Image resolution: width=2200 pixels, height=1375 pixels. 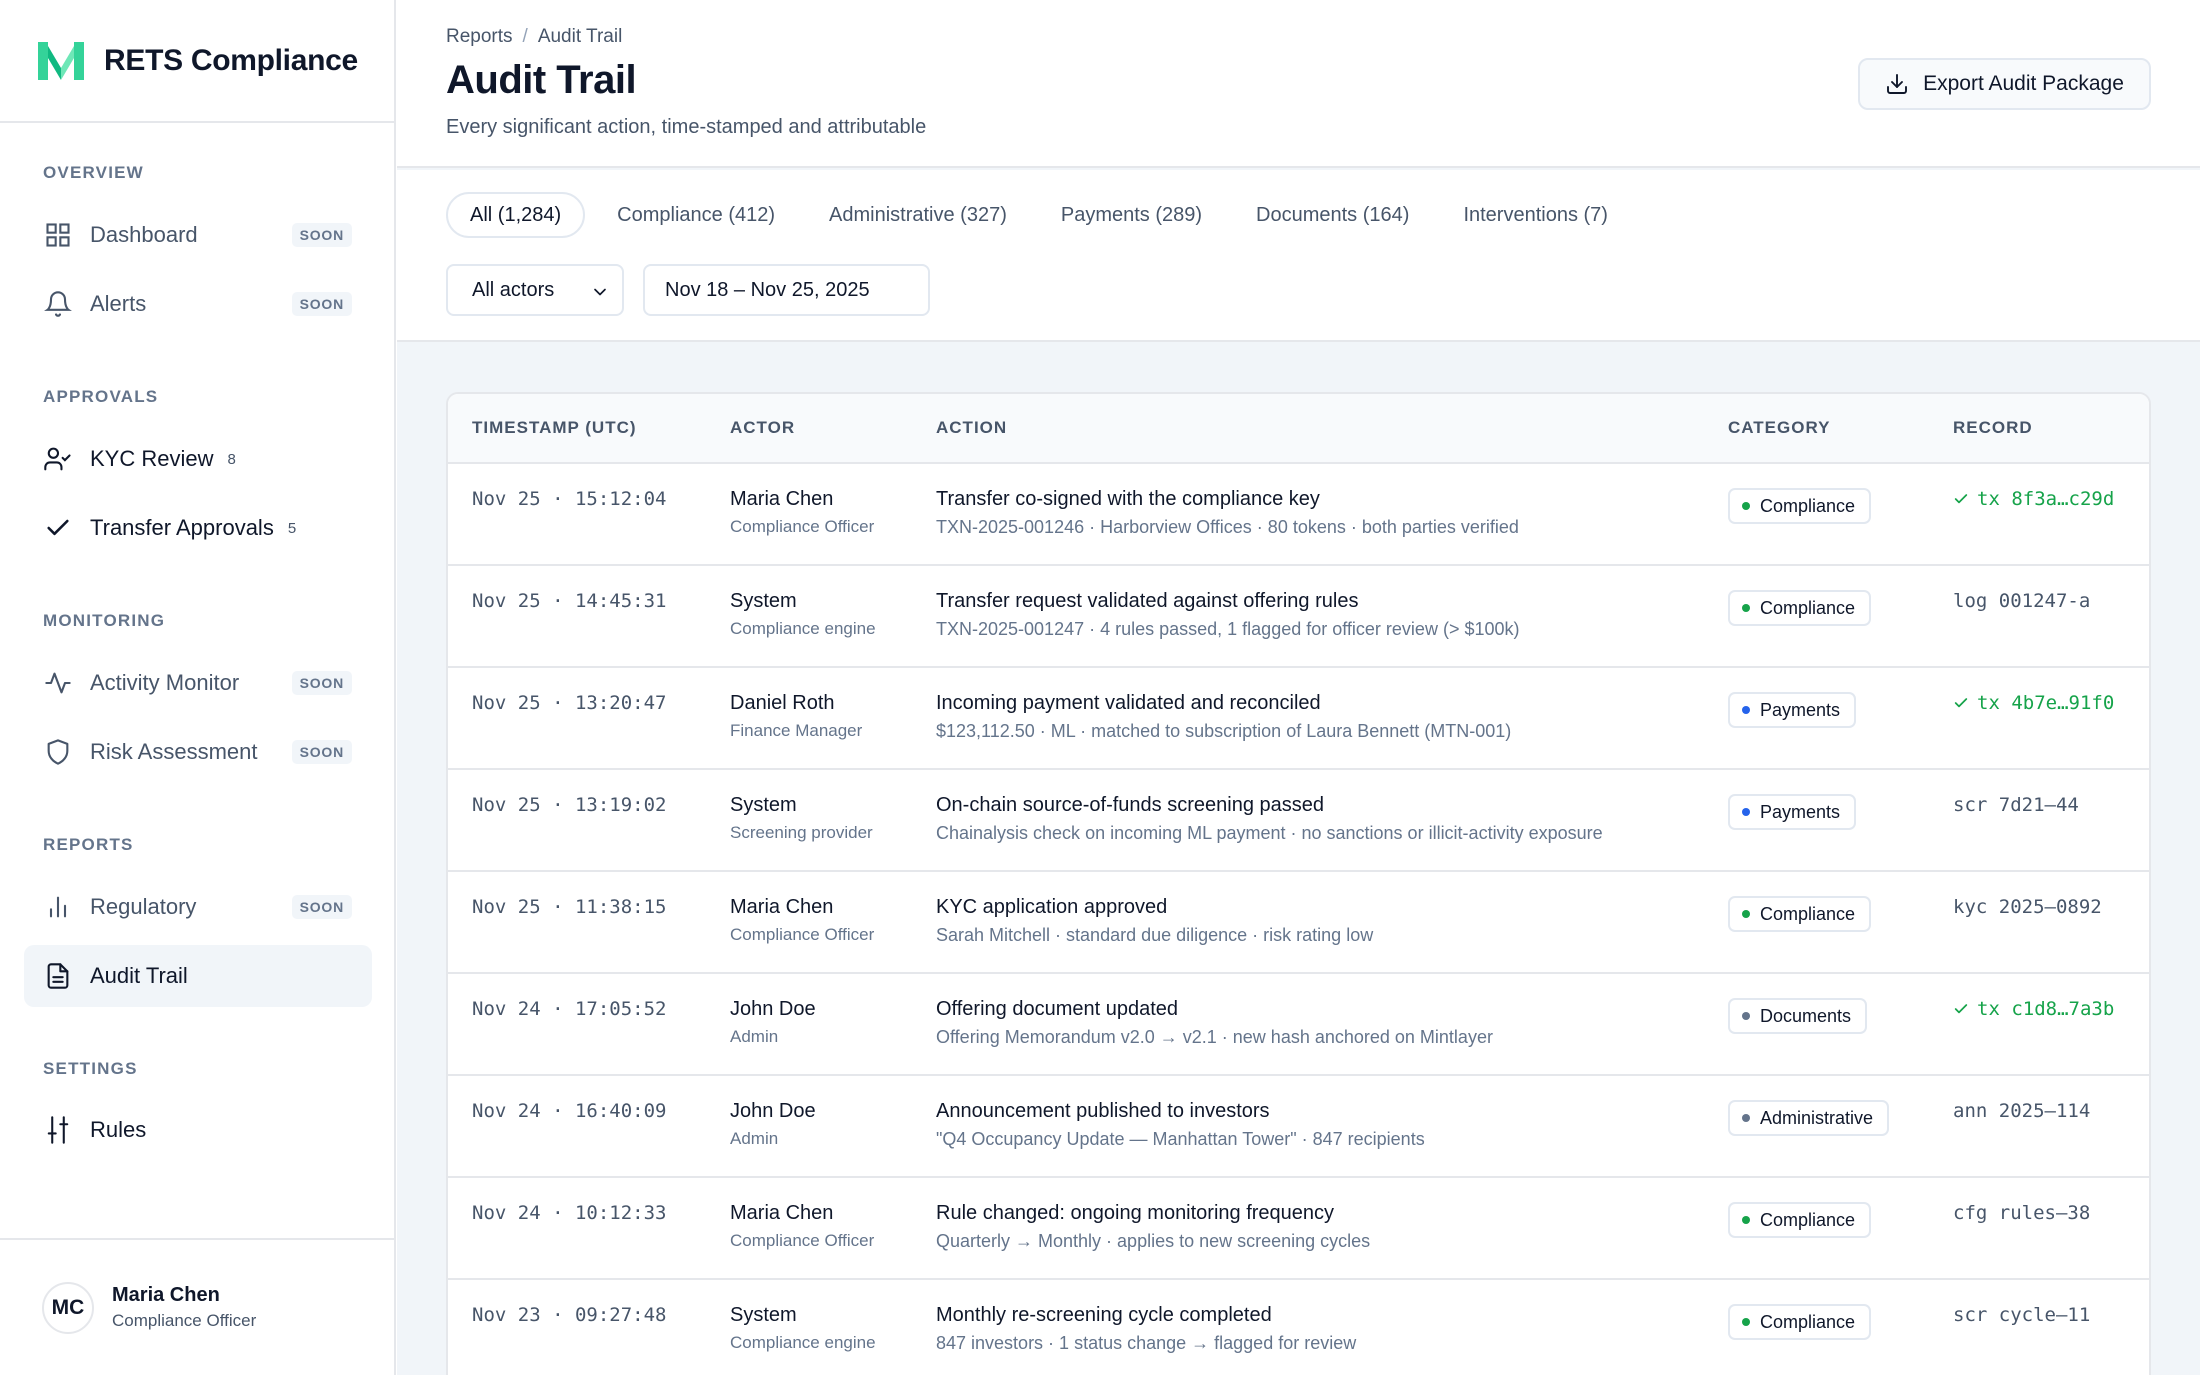 I want to click on sidebar-item-risk-assessment: Risk Assessment SOON, so click(x=198, y=752).